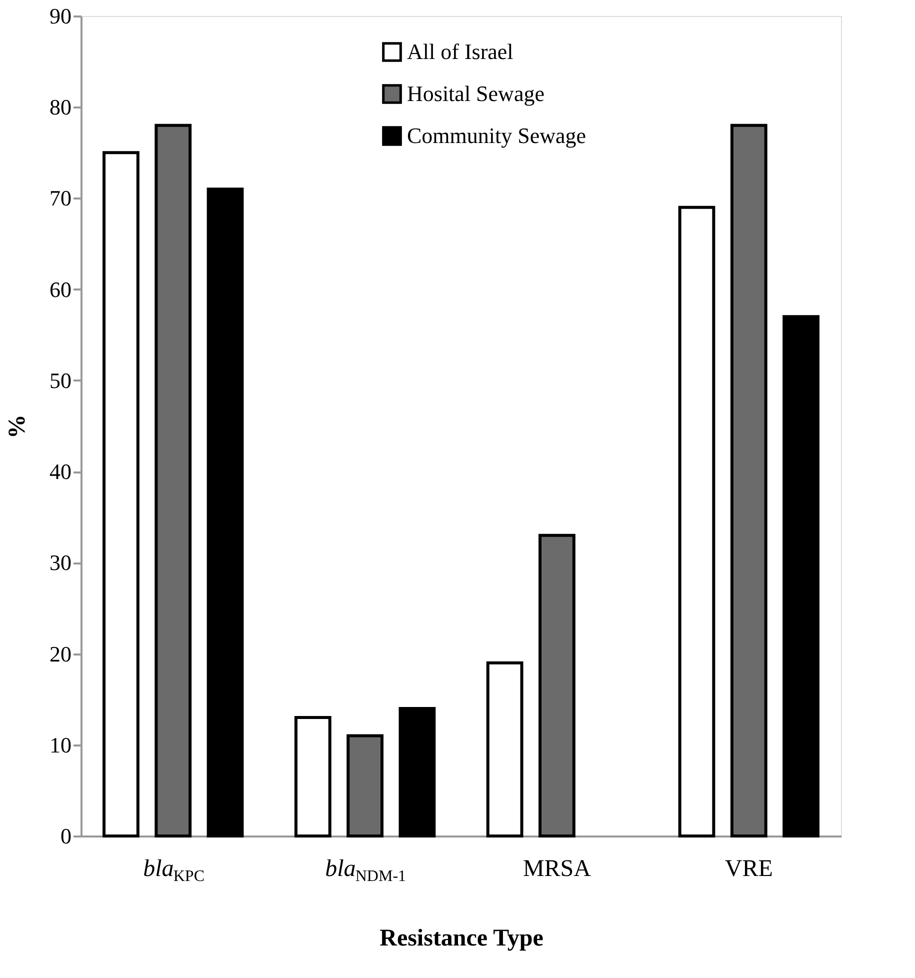  Describe the element at coordinates (61, 653) in the screenshot. I see `y-tick-label: 20` at that location.